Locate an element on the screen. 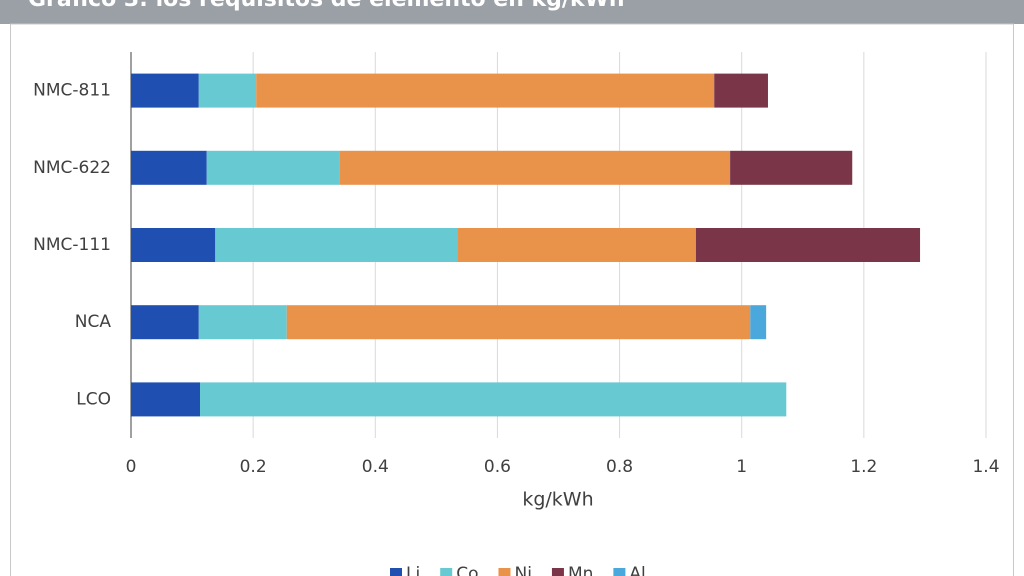 The height and width of the screenshot is (576, 1024). y-tick-label: NMC-622 is located at coordinates (72, 168).